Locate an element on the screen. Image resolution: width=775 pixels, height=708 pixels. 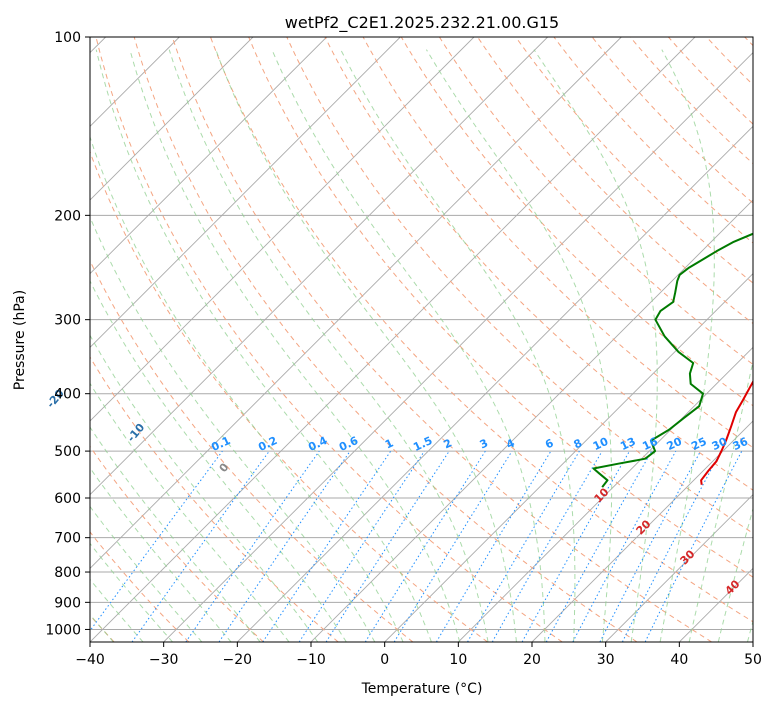
x-tick-label: 20 is located at coordinates (532, 660).